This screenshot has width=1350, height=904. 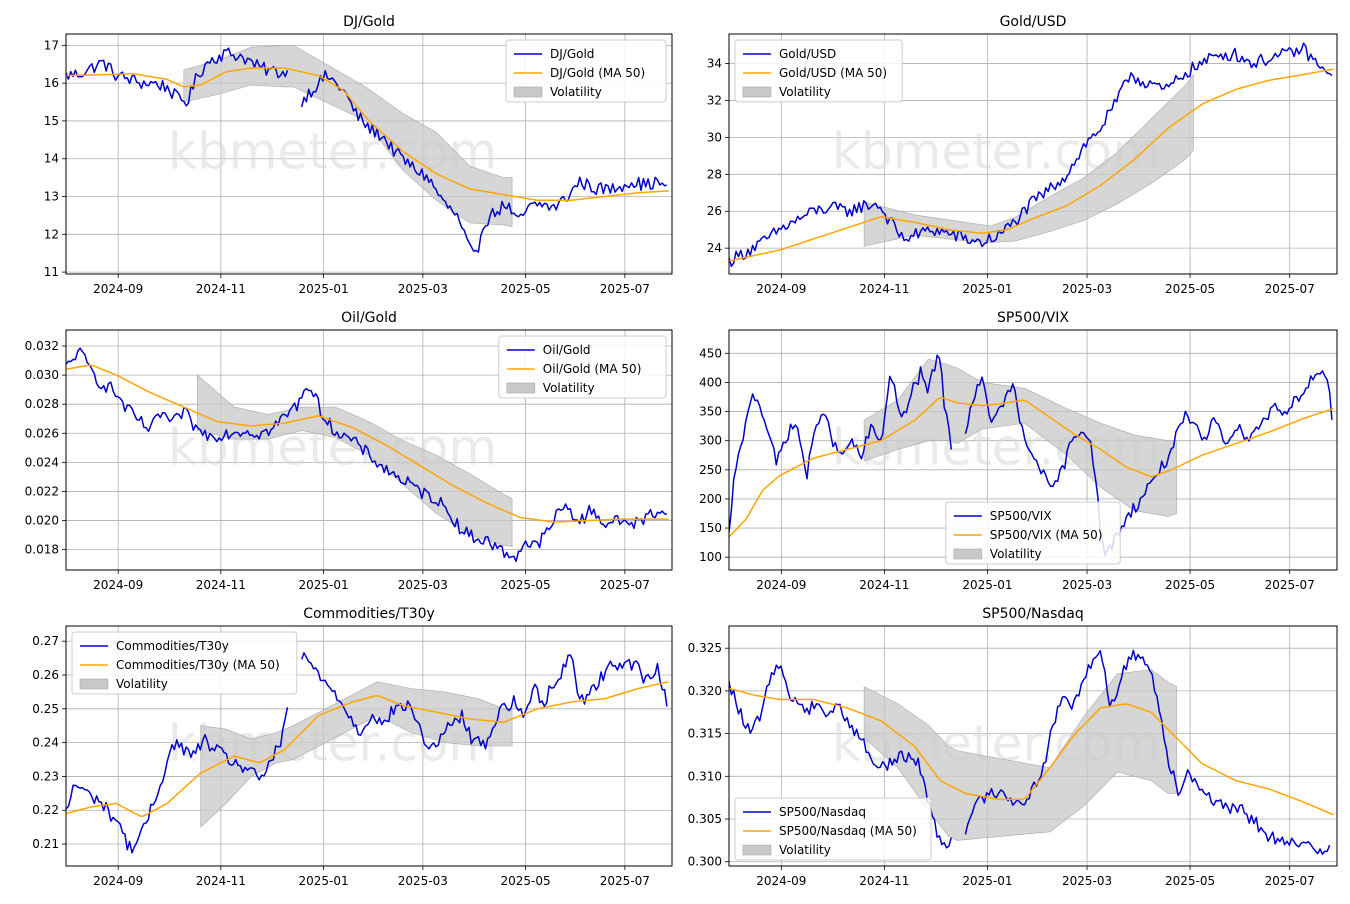 What do you see at coordinates (833, 73) in the screenshot?
I see `legend-label: Gold/USD (MA 50)` at bounding box center [833, 73].